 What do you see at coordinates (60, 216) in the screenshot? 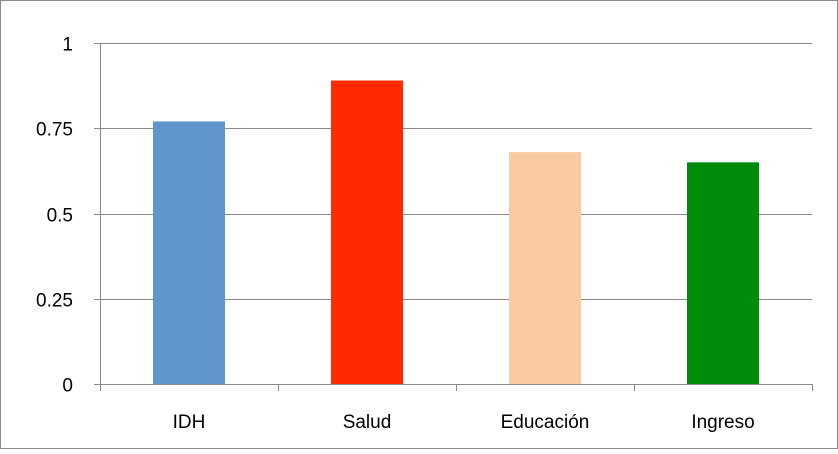
I see `y-tick-label: 0.5` at bounding box center [60, 216].